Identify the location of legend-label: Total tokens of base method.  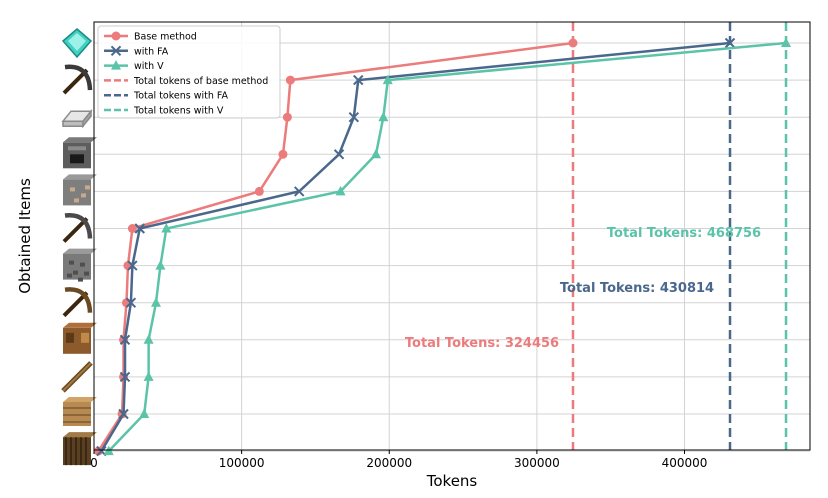
(200, 81).